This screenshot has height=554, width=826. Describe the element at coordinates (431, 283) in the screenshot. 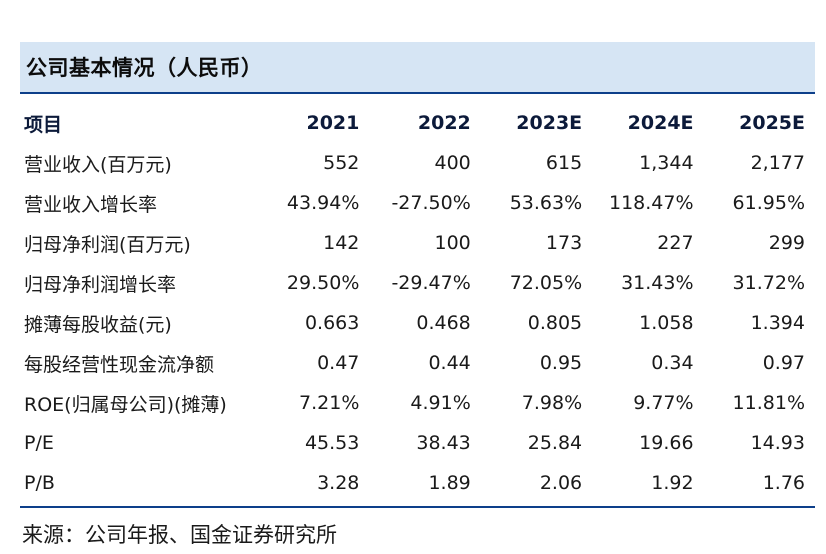

I see `table-cell: -29.47%` at that location.